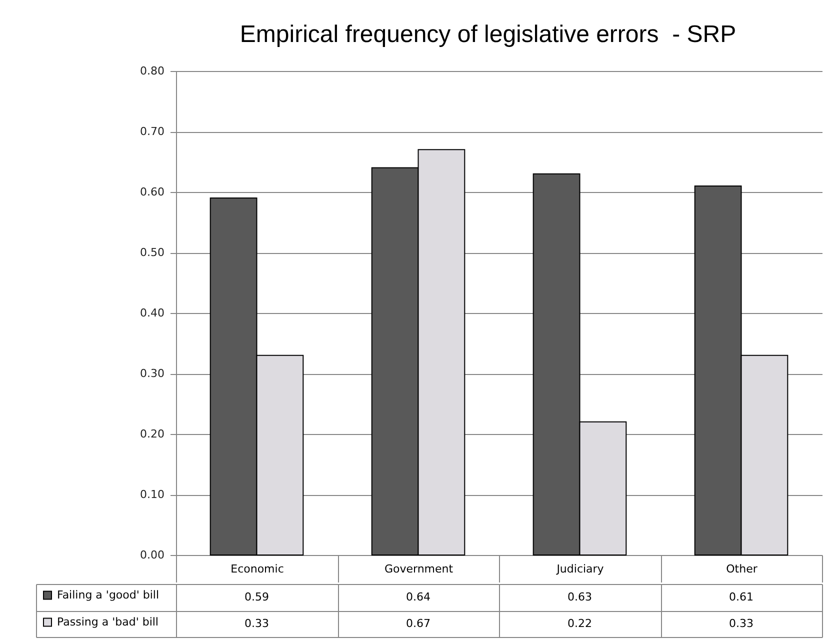  What do you see at coordinates (152, 252) in the screenshot?
I see `y-tick-label: 0.50` at bounding box center [152, 252].